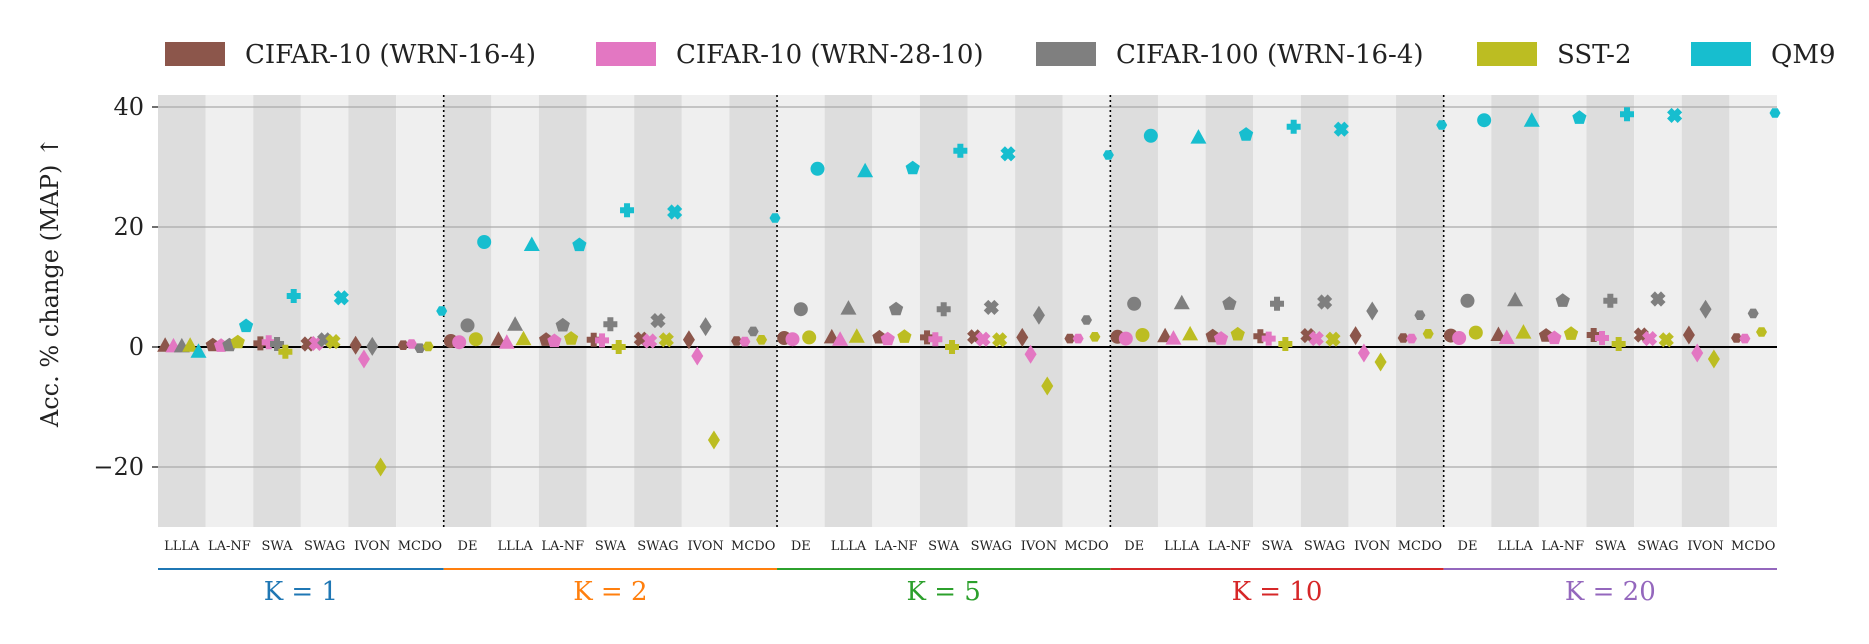 This screenshot has width=1869, height=644. Describe the element at coordinates (1270, 55) in the screenshot. I see `legend-label: CIFAR-100 (WRN-16-4)` at that location.